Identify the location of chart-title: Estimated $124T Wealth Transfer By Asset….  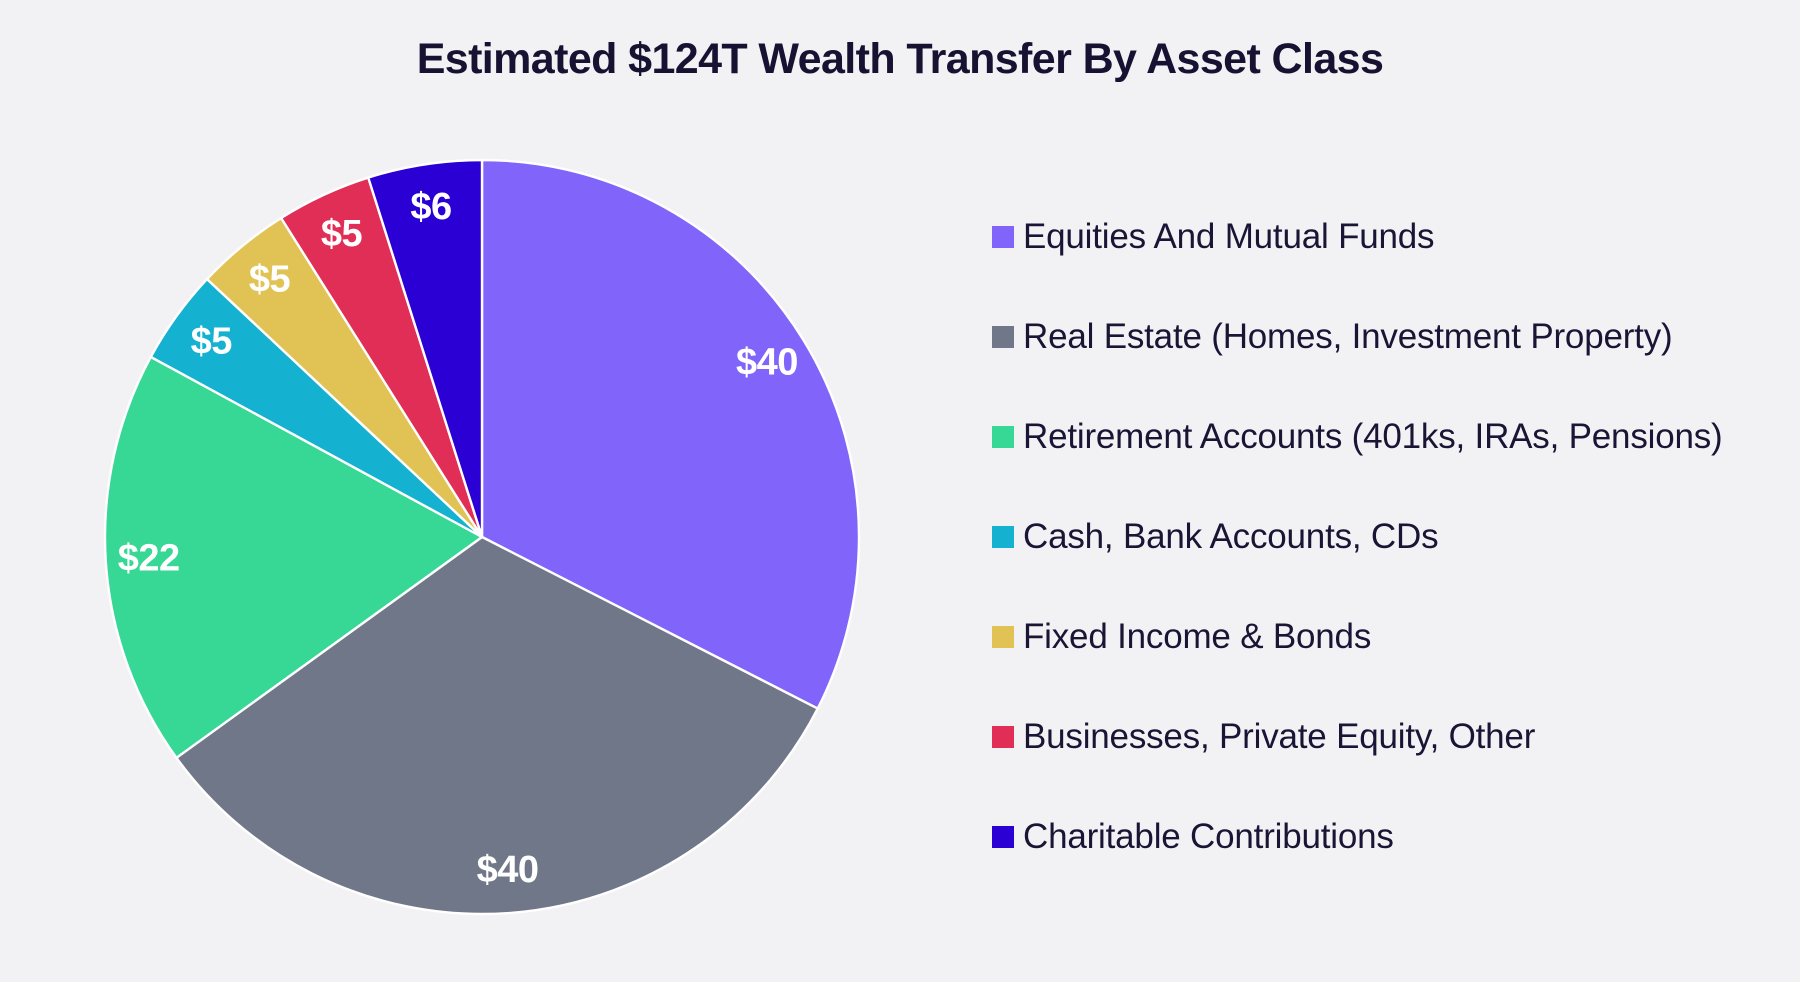
(900, 59).